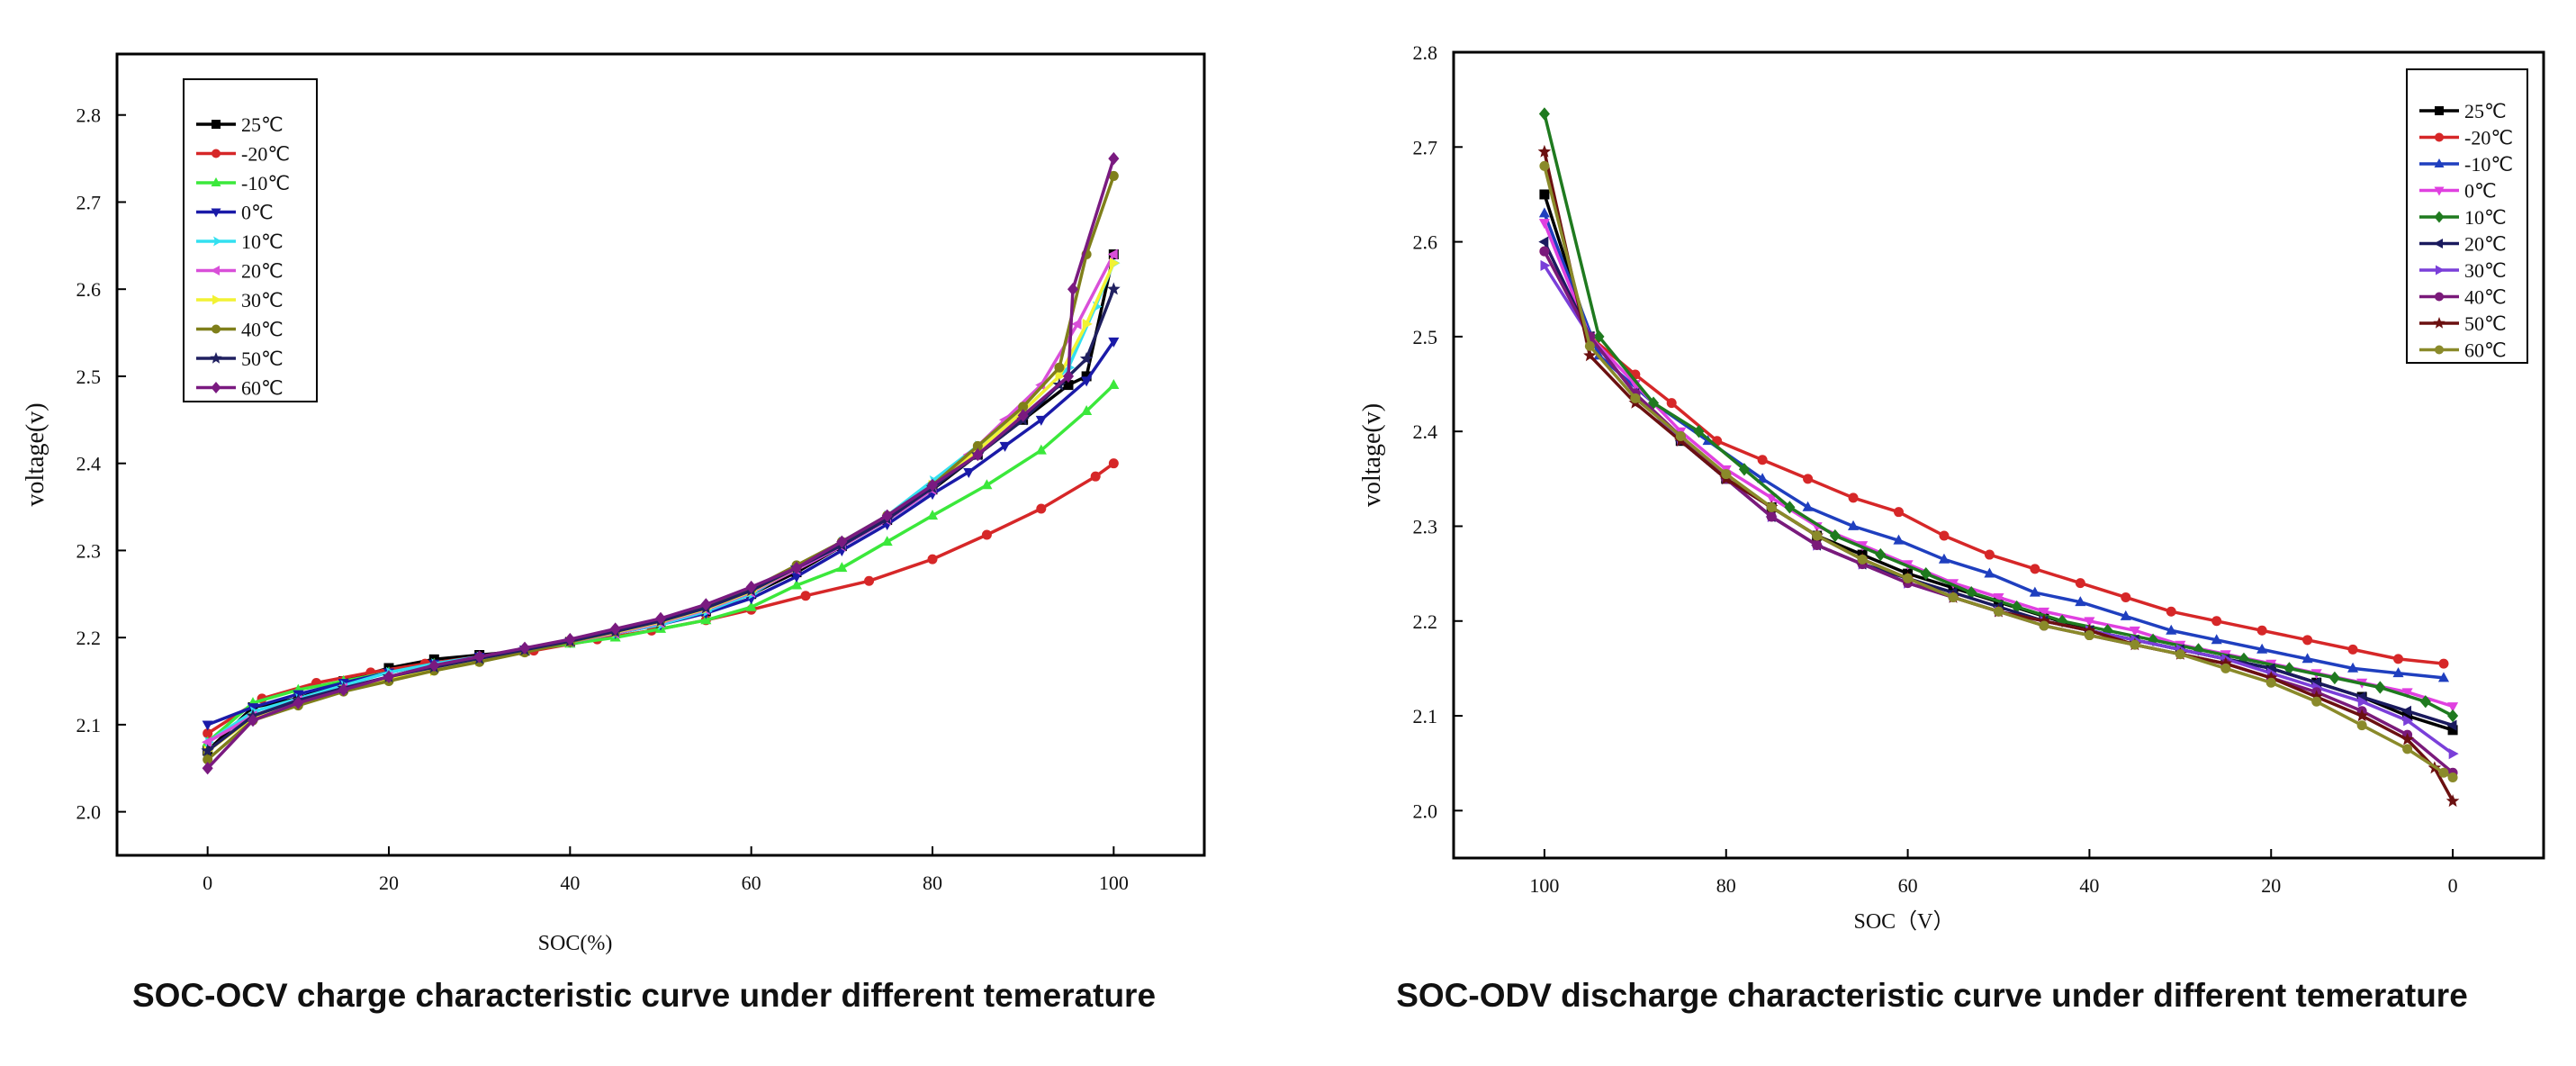 The height and width of the screenshot is (1066, 2576). What do you see at coordinates (1114, 883) in the screenshot?
I see `x-tick-label: 100` at bounding box center [1114, 883].